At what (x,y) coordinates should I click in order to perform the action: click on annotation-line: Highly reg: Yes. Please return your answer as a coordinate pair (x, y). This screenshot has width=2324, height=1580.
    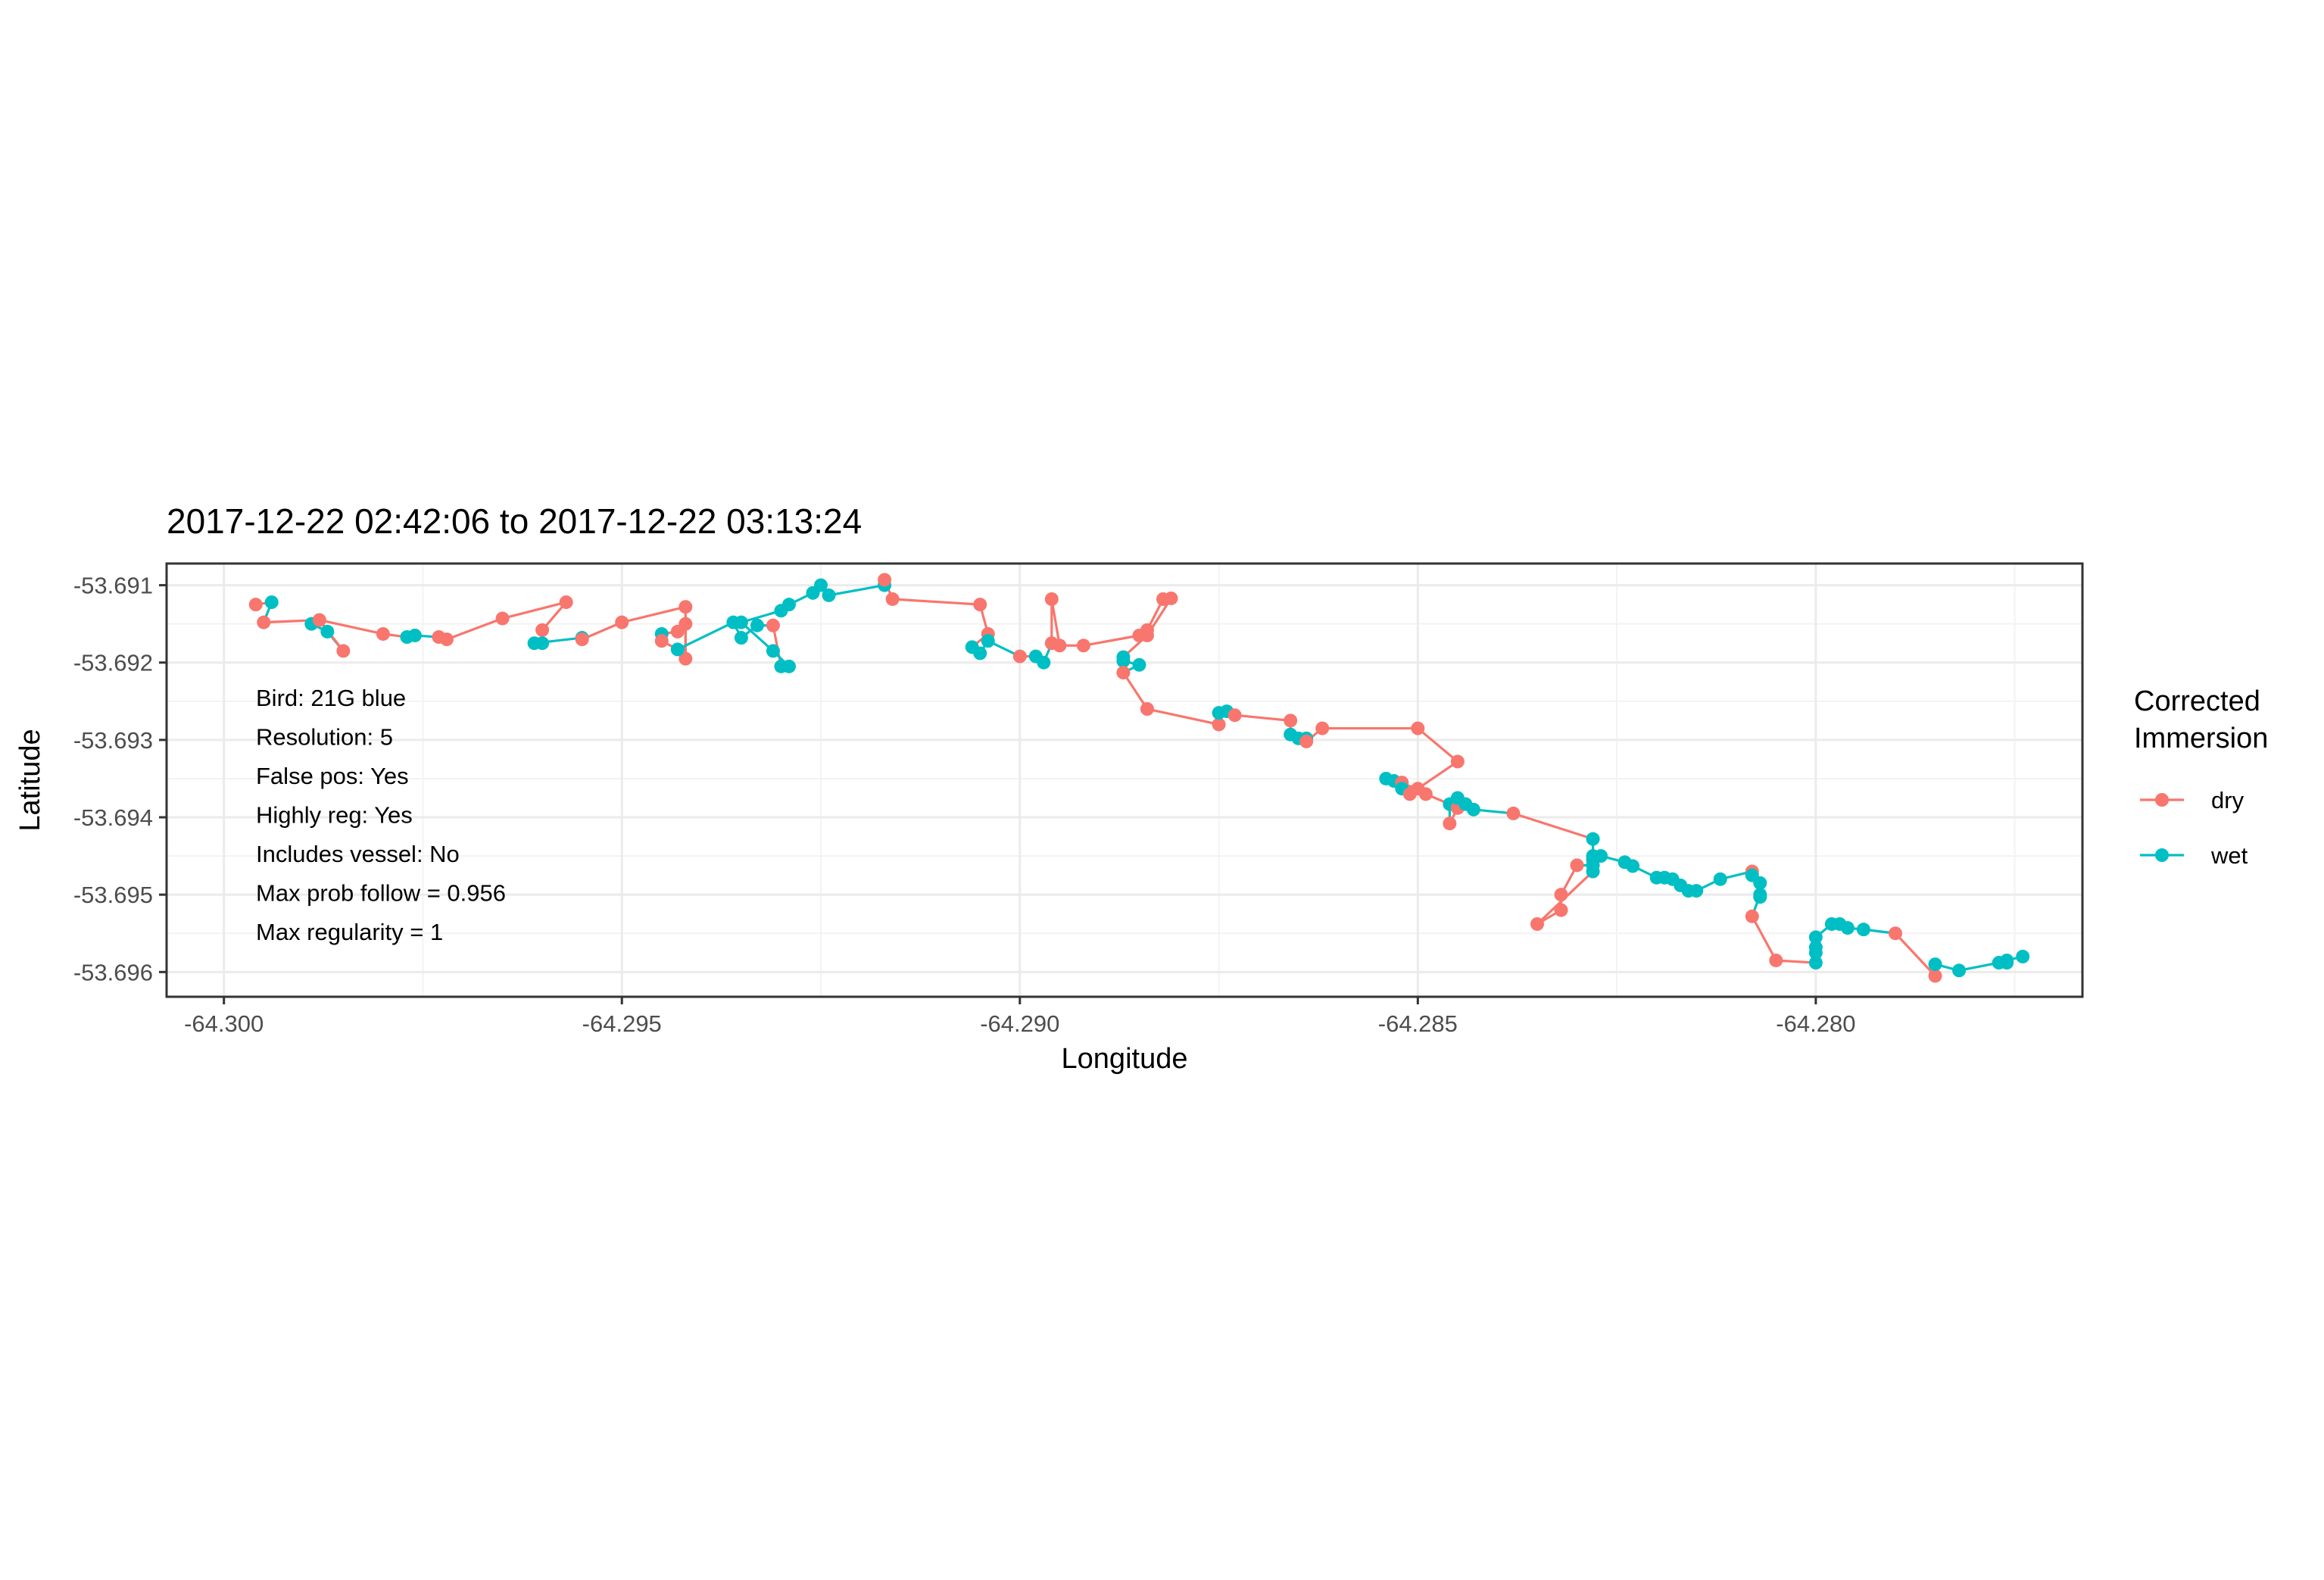
    Looking at the image, I should click on (334, 815).